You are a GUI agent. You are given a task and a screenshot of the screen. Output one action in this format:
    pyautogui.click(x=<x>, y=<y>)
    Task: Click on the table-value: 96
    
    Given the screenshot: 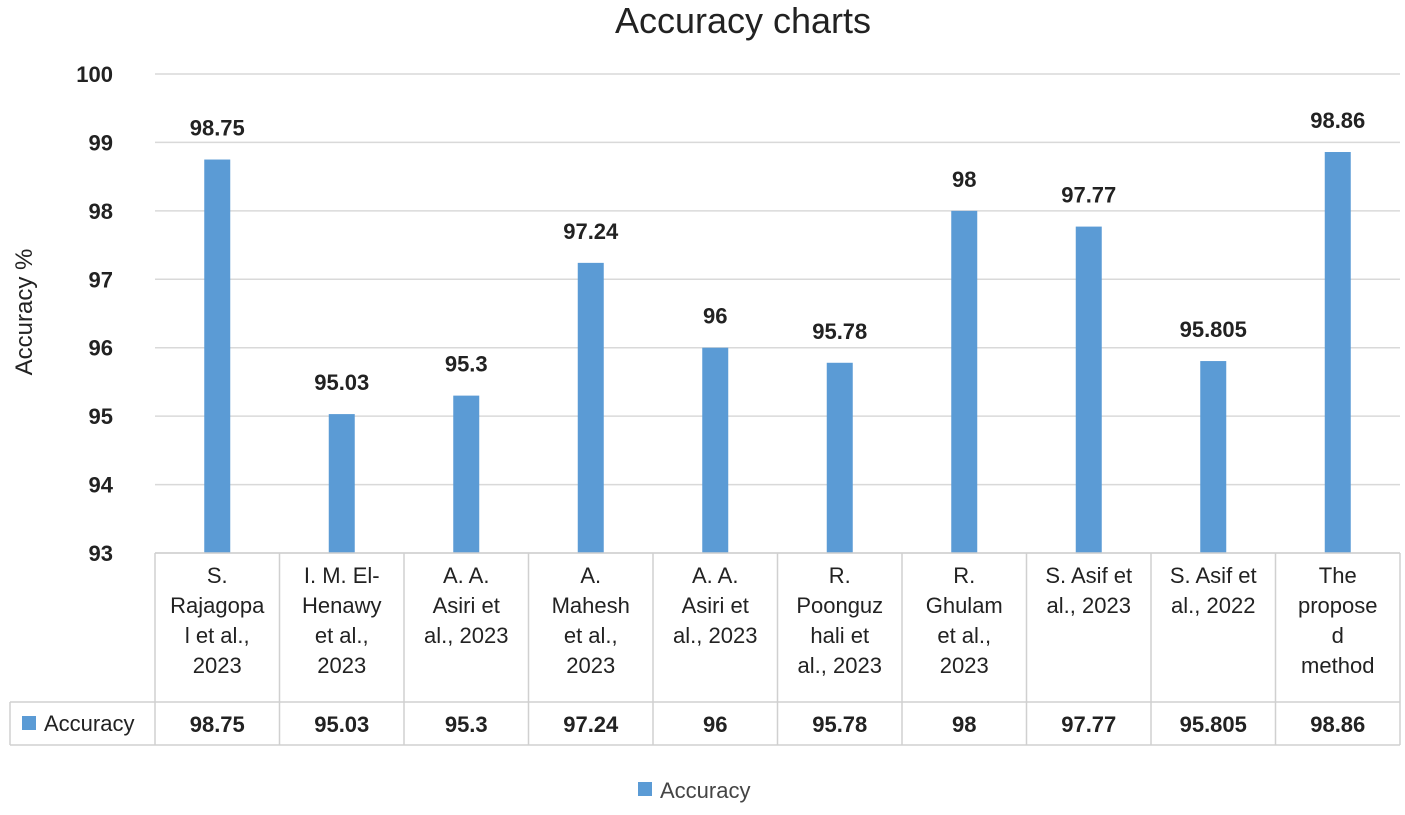 What is the action you would take?
    pyautogui.click(x=715, y=724)
    